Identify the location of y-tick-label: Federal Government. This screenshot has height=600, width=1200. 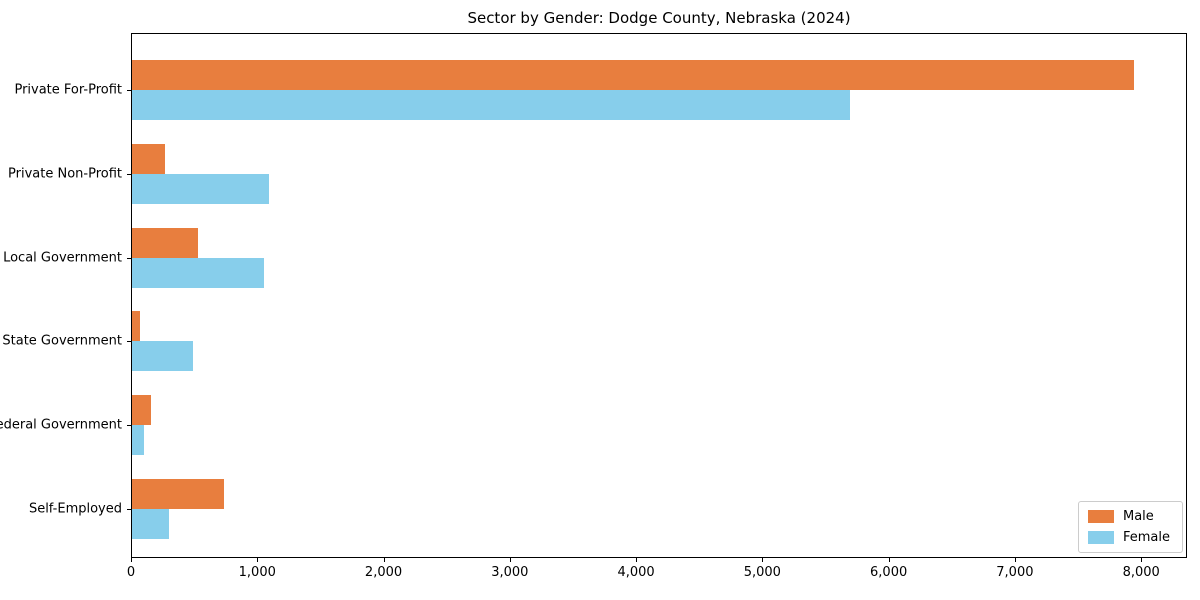
(61, 425).